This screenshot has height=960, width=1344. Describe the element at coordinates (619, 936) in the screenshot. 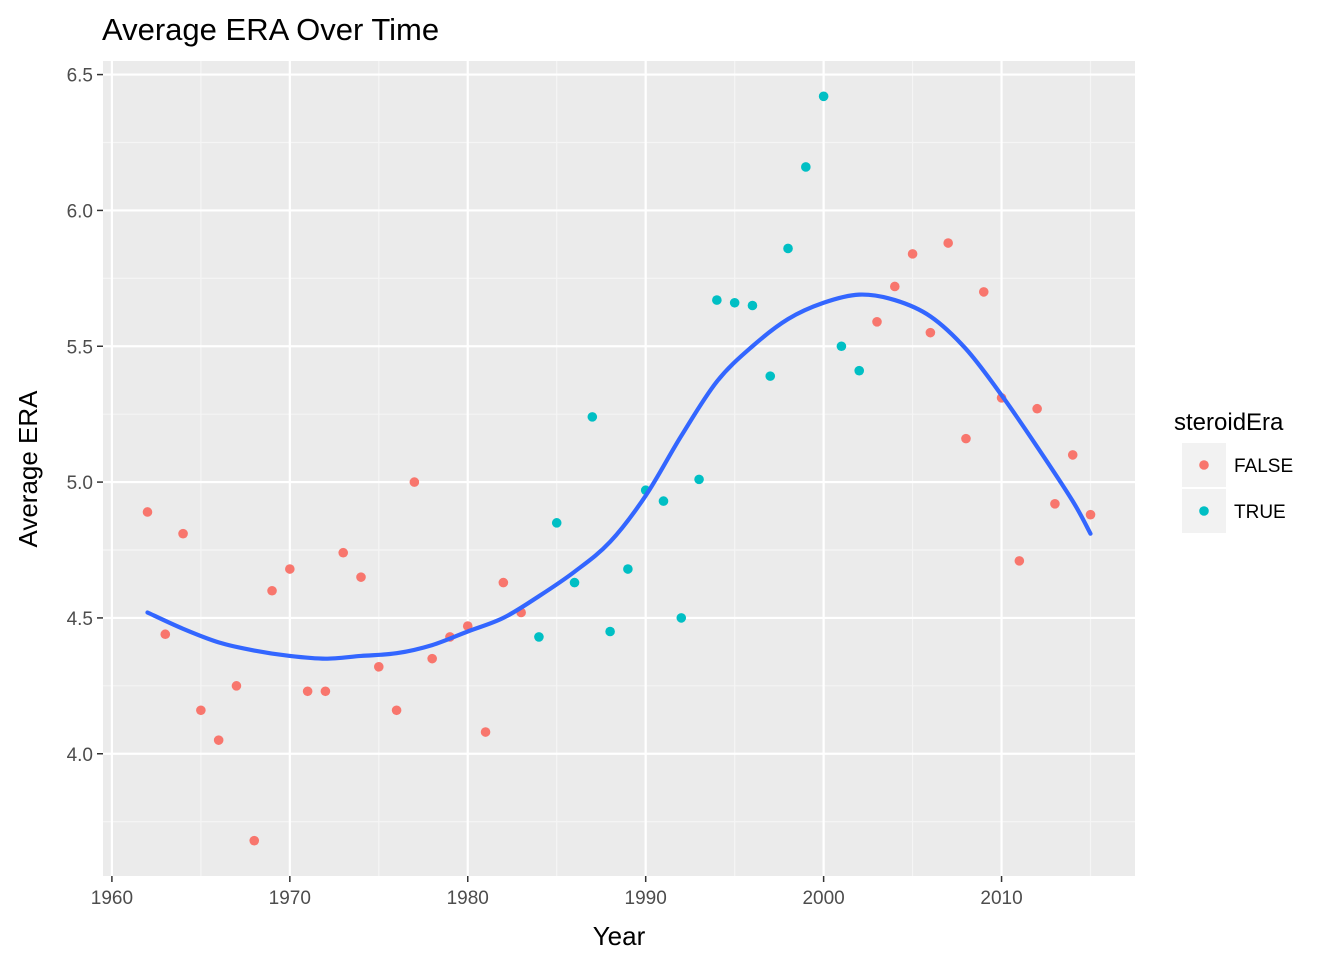

I see `x-axis-title: Year` at that location.